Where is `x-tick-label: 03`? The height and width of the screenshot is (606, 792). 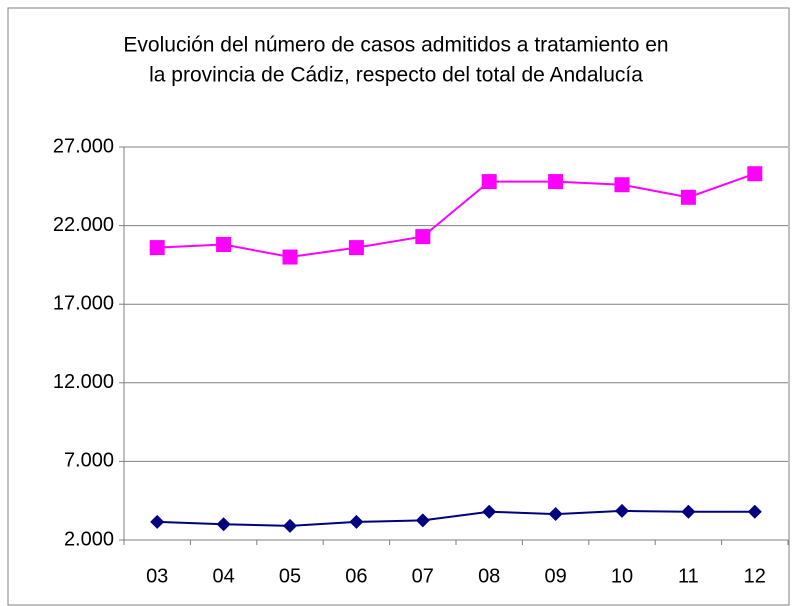 x-tick-label: 03 is located at coordinates (157, 576).